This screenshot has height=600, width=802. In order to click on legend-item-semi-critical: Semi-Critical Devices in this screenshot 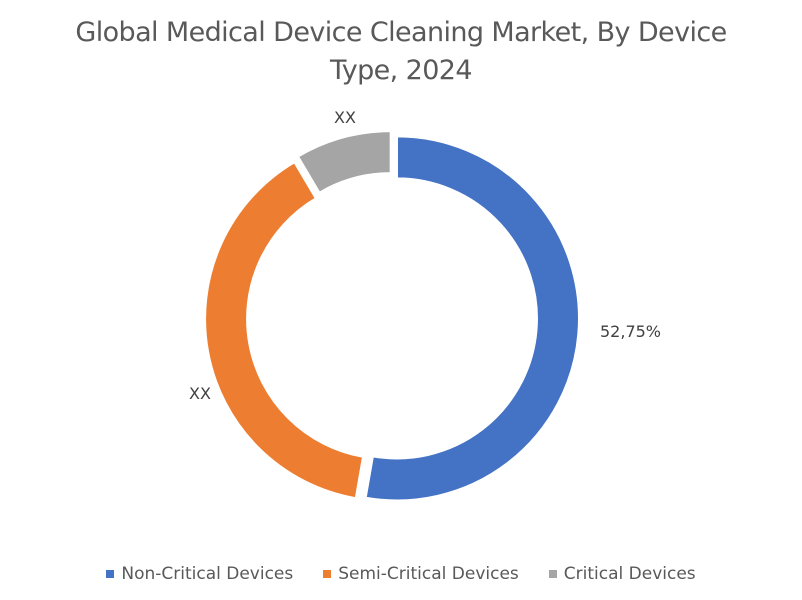, I will do `click(421, 574)`.